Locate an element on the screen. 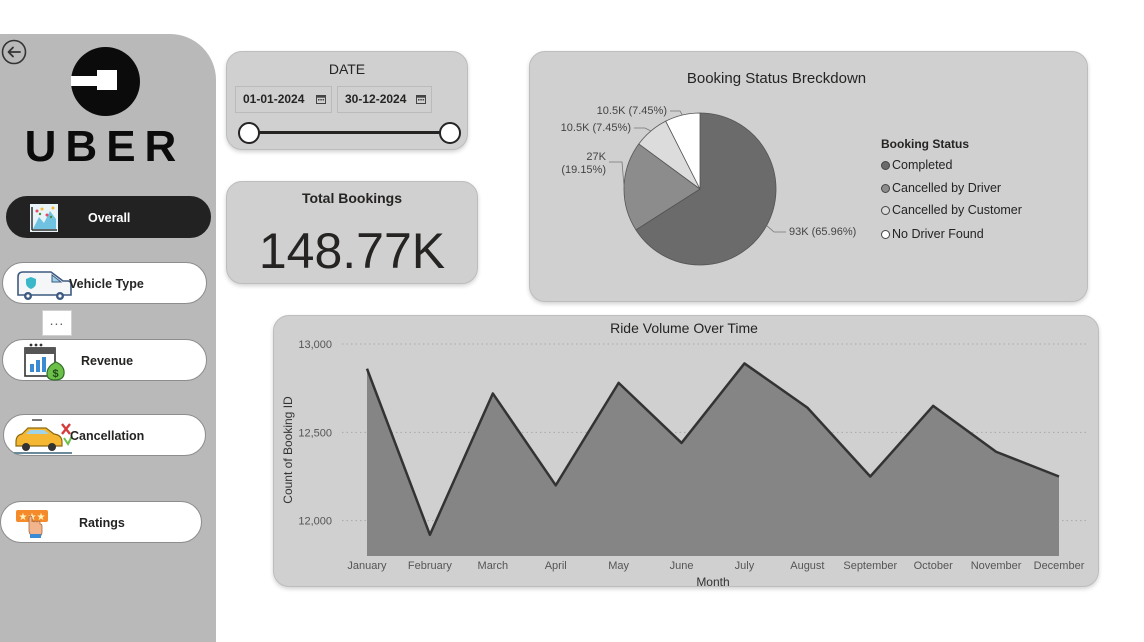 The image size is (1144, 642). legend-label: Cancelled by Customer is located at coordinates (957, 210).